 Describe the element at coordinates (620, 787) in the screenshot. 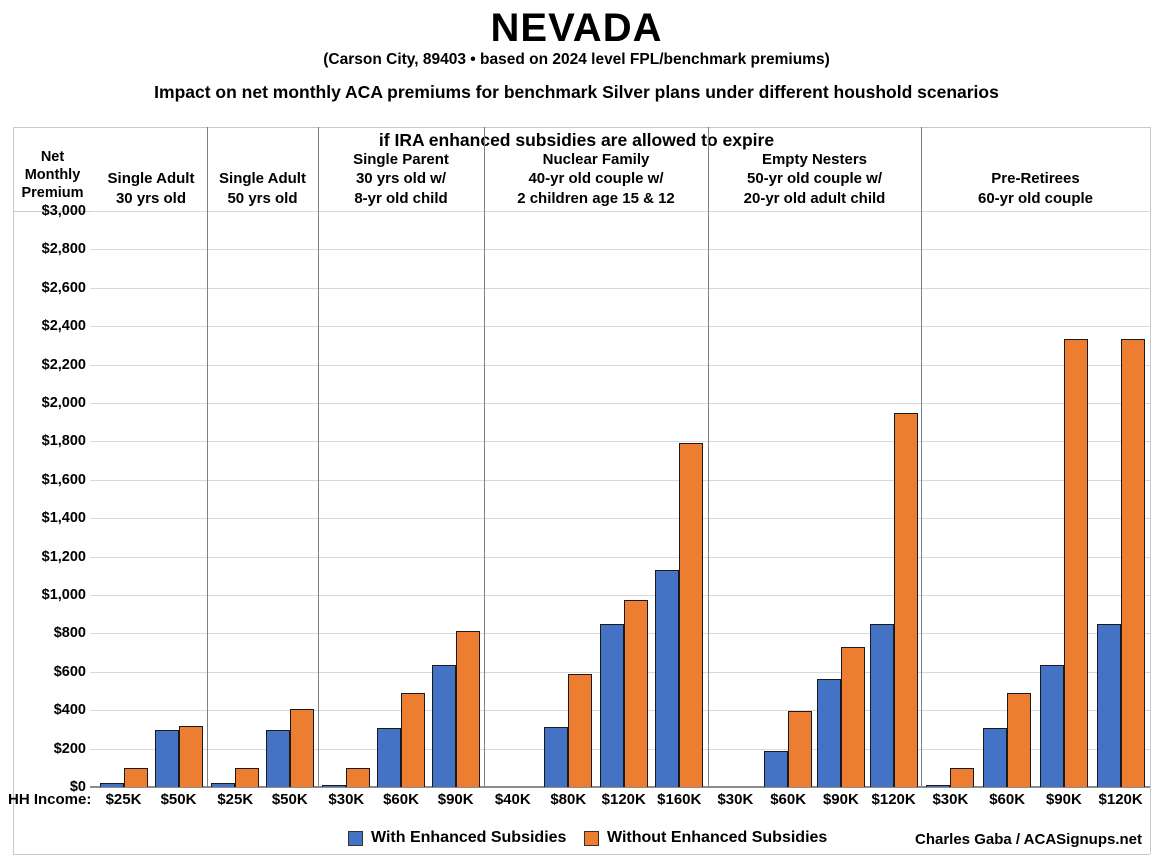

I see `x-axis-line` at that location.